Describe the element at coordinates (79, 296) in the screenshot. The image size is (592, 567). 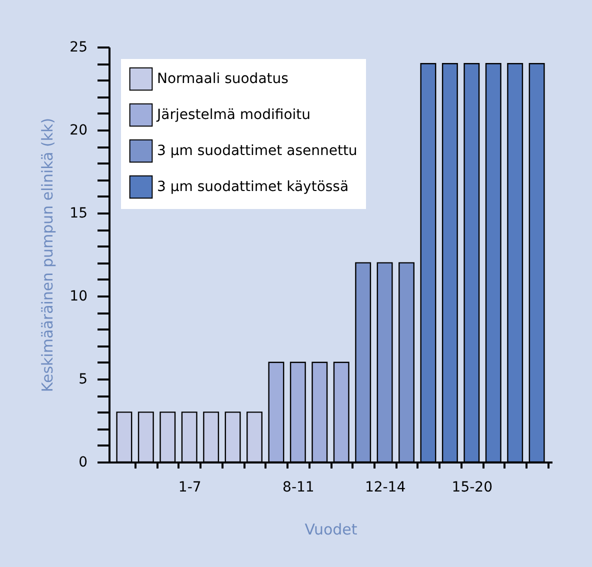
I see `y-tick-label: 10` at that location.